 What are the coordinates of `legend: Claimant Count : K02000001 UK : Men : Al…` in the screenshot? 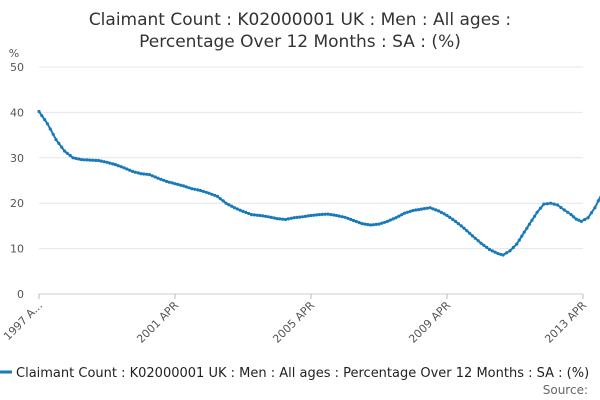 It's located at (294, 373).